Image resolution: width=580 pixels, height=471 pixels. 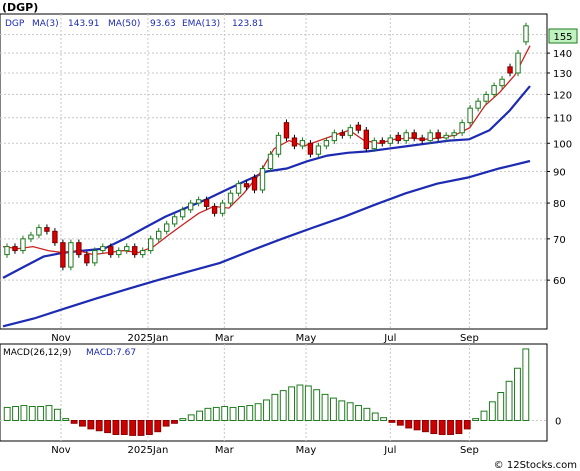 I want to click on price-y-tick-label: 120, so click(x=562, y=95).